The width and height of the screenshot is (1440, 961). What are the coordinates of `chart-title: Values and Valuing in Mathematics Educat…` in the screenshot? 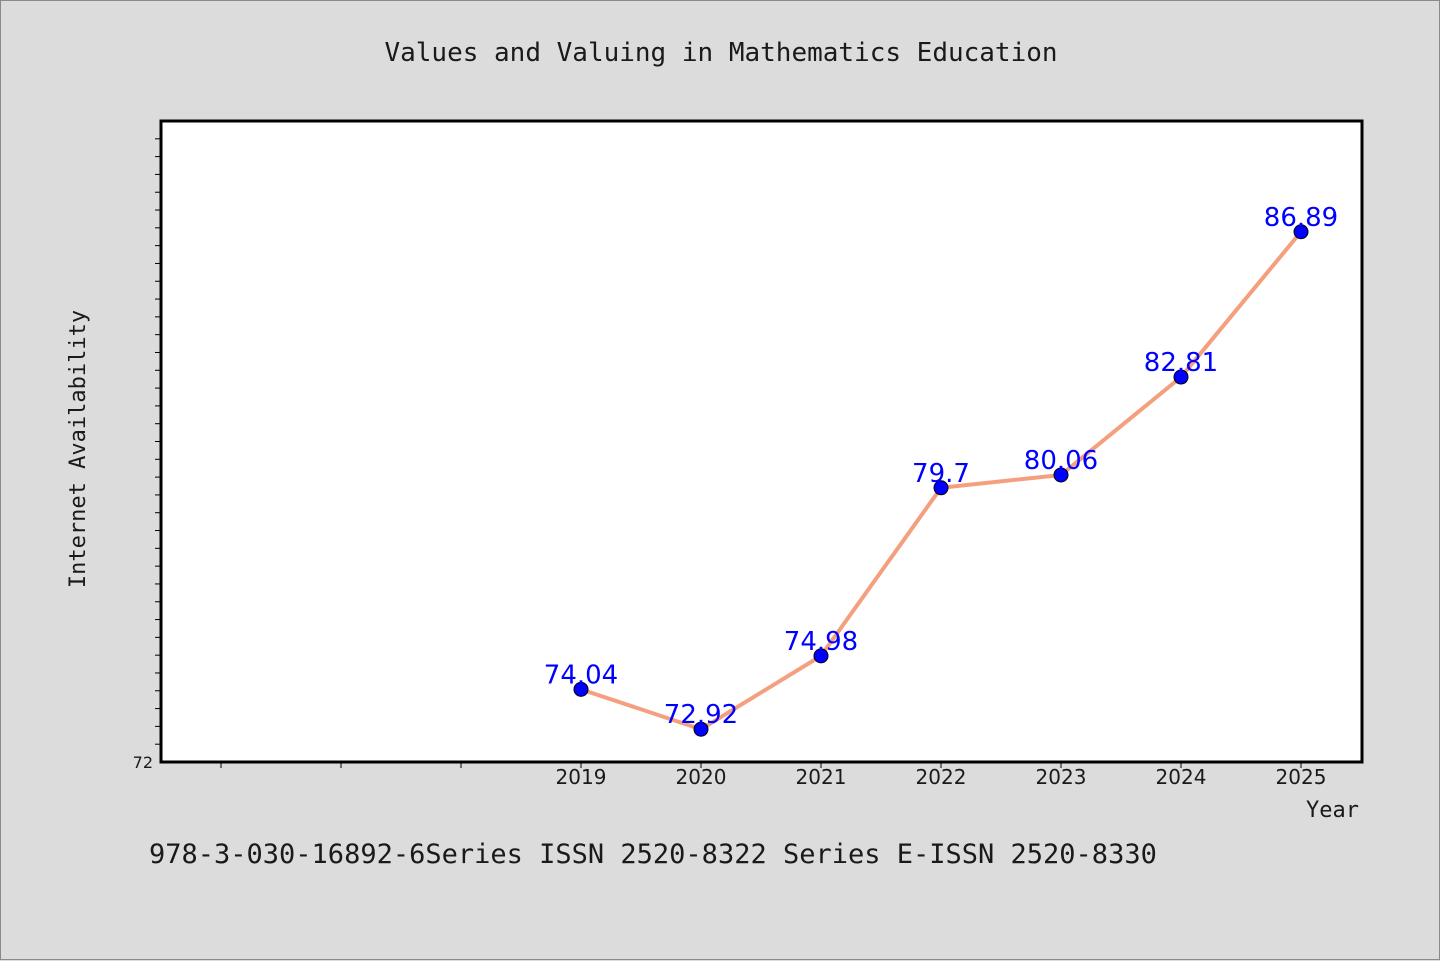 It's located at (720, 53).